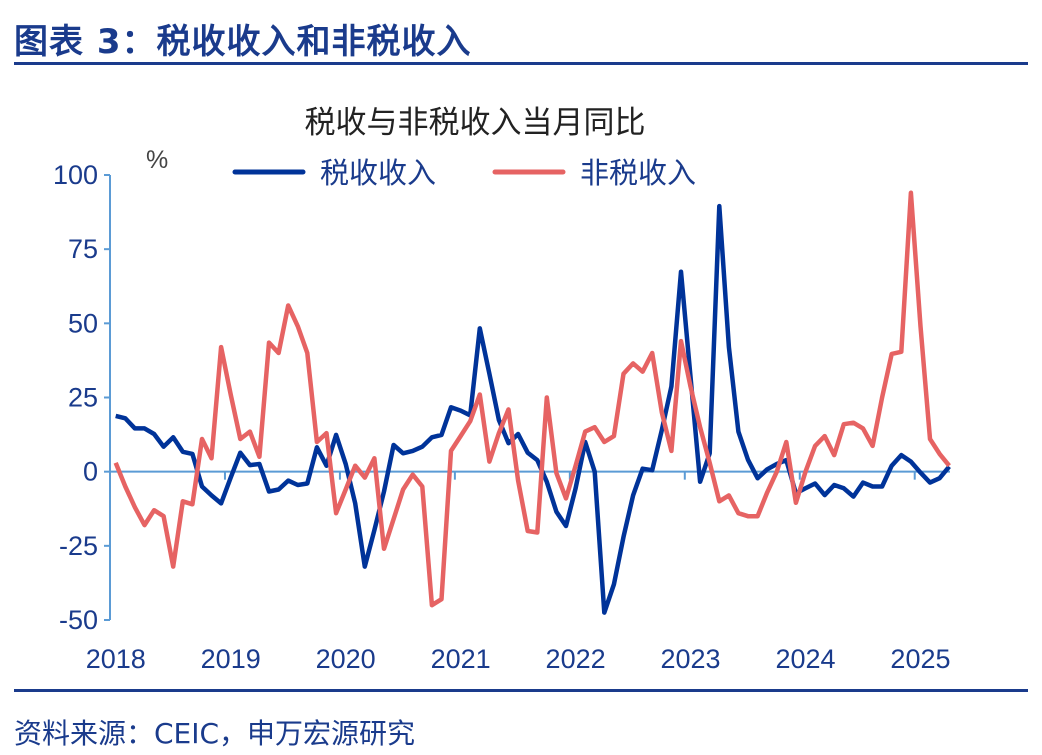 This screenshot has width=1042, height=755. I want to click on x-tick-label: 2018, so click(116, 659).